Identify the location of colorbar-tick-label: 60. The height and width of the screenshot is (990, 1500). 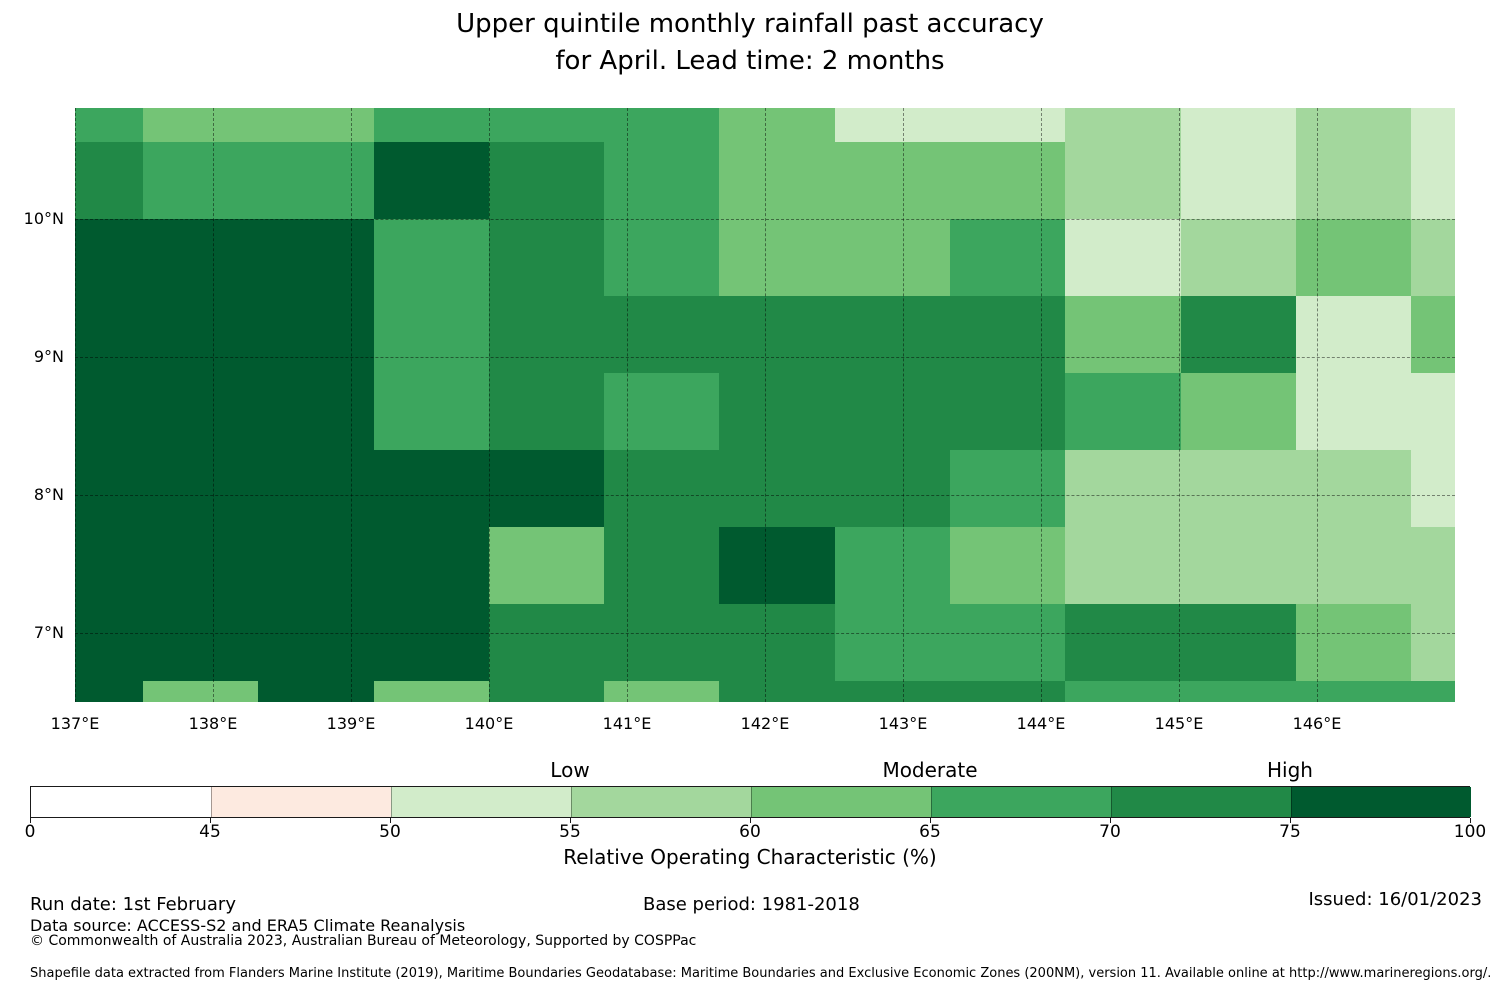
(750, 832).